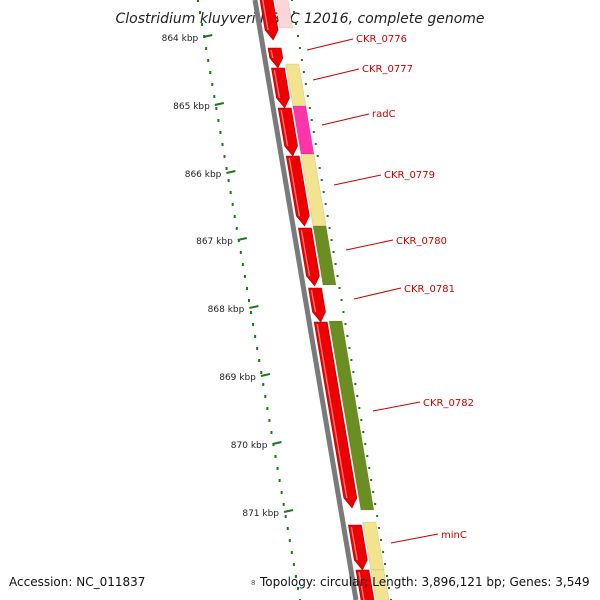 This screenshot has height=600, width=600. Describe the element at coordinates (260, 514) in the screenshot. I see `tick-label: 871 kbp` at that location.